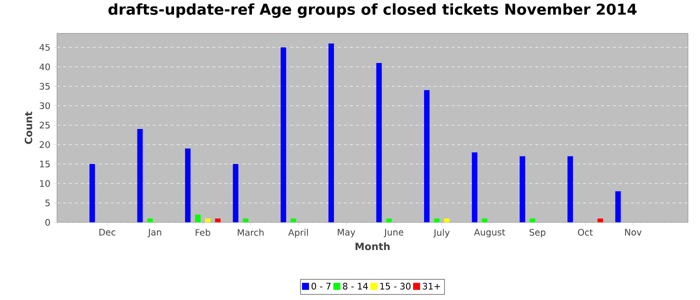 The width and height of the screenshot is (700, 300). What do you see at coordinates (490, 233) in the screenshot?
I see `x-tick-label: August` at bounding box center [490, 233].